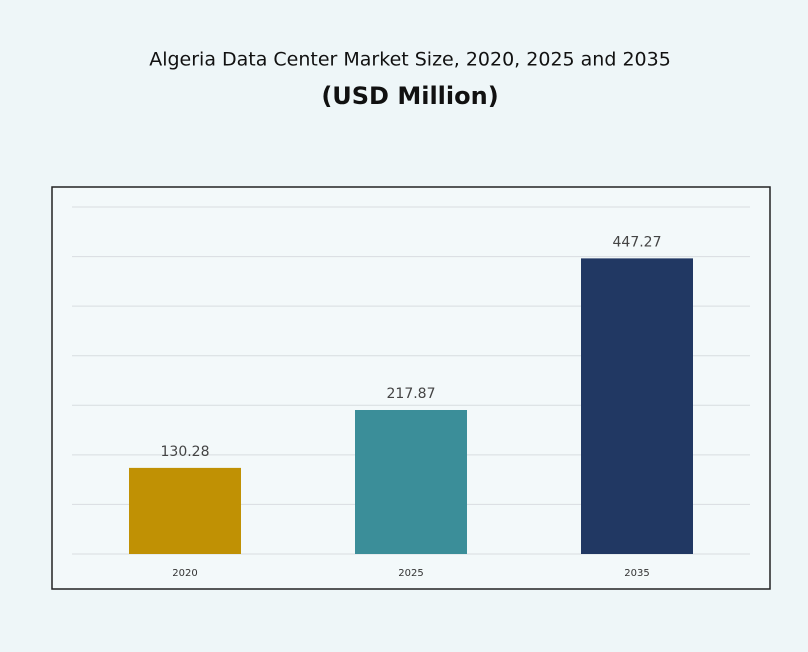 The width and height of the screenshot is (808, 652). I want to click on value-label: 130.28, so click(185, 452).